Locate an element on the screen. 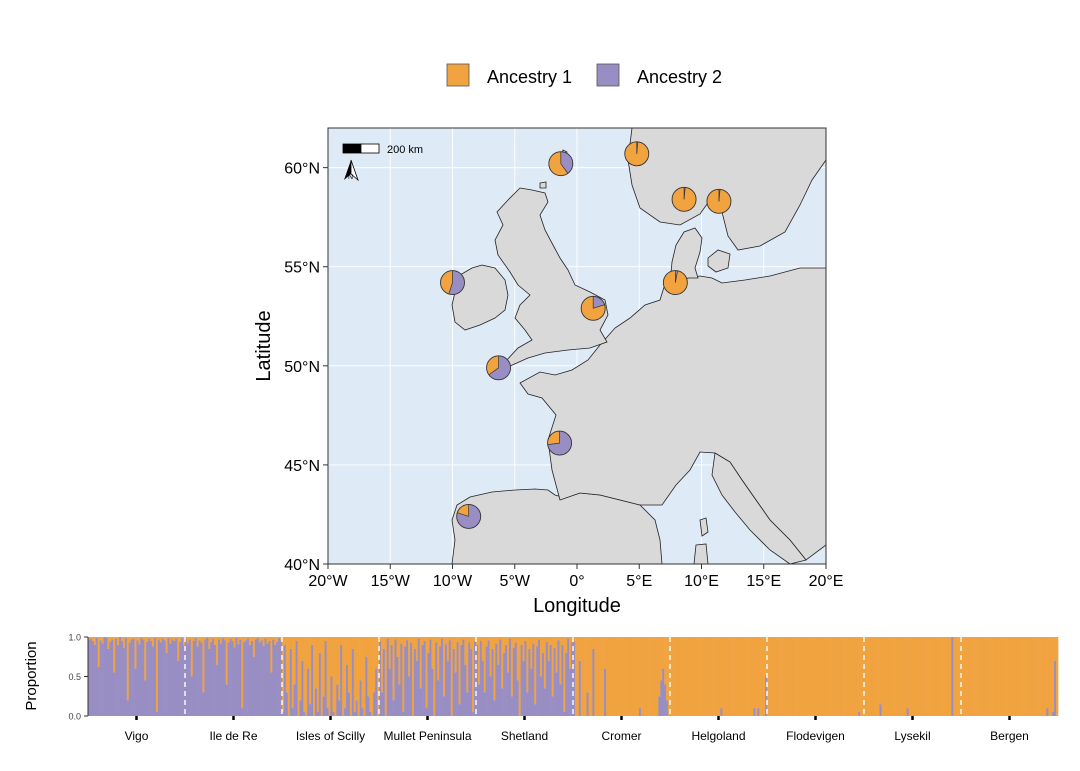  y-tick-label: 45°N is located at coordinates (302, 466).